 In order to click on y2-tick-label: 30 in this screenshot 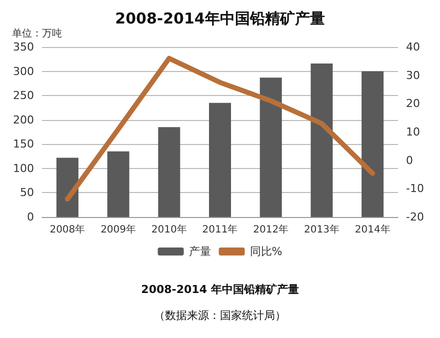, I will do `click(413, 75)`.